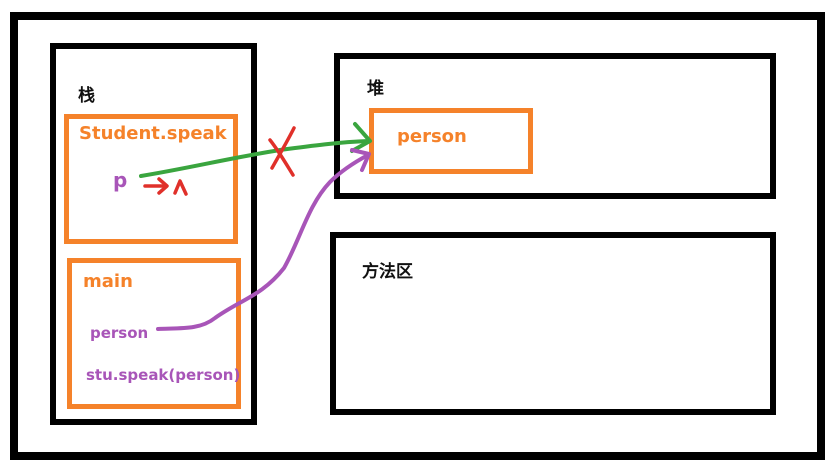 This screenshot has width=839, height=469. Describe the element at coordinates (180, 187) in the screenshot. I see `red-caret-mark` at that location.